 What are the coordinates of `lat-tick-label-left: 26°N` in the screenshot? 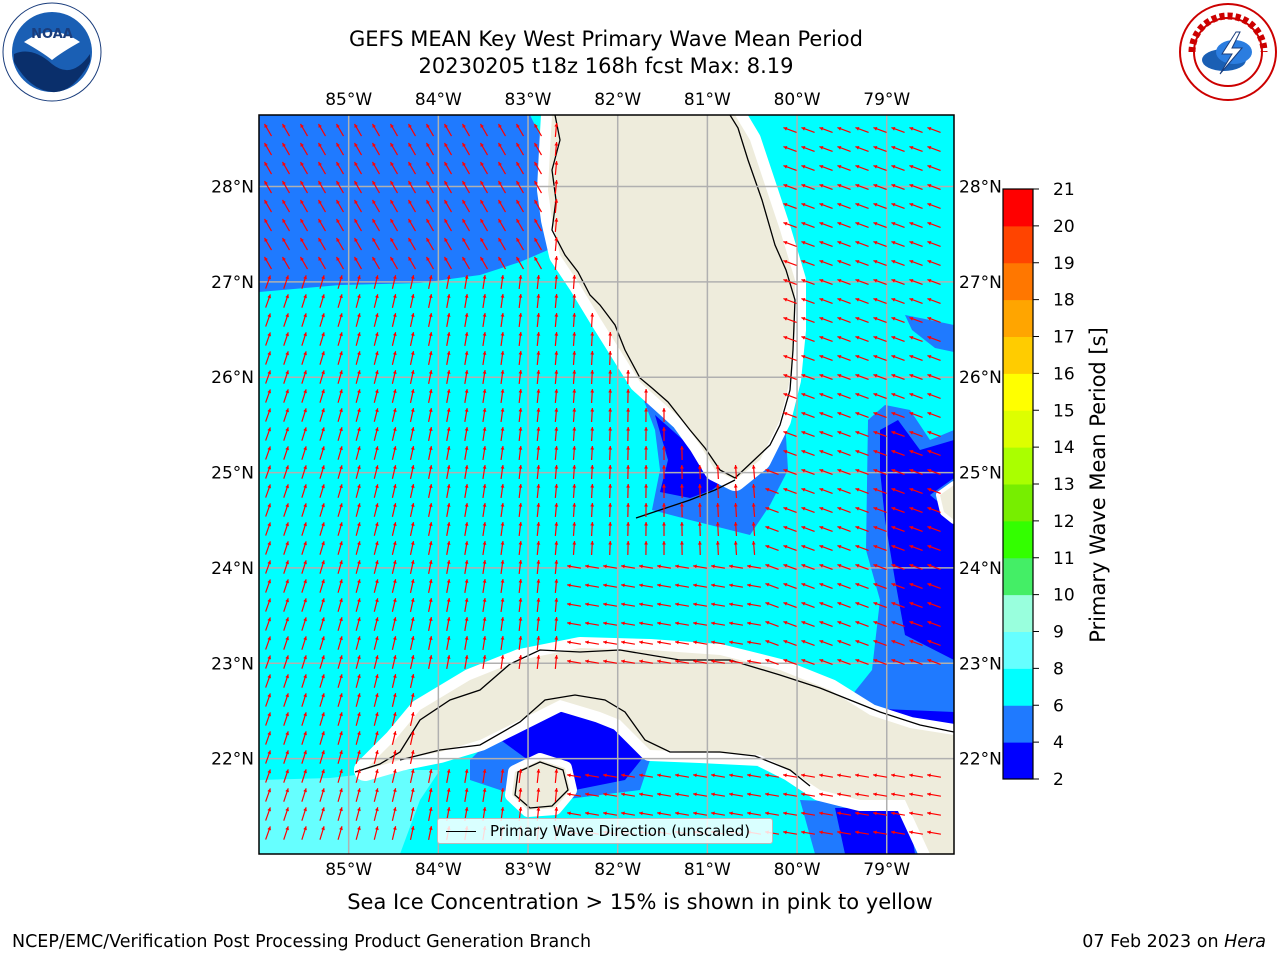 It's located at (232, 378).